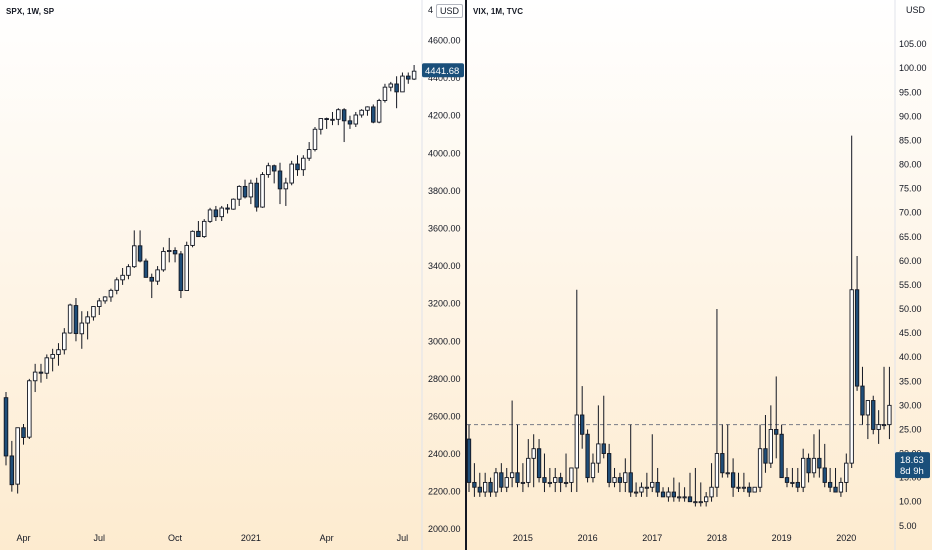 Image resolution: width=932 pixels, height=550 pixels. I want to click on vix-last-price-badge, so click(912, 465).